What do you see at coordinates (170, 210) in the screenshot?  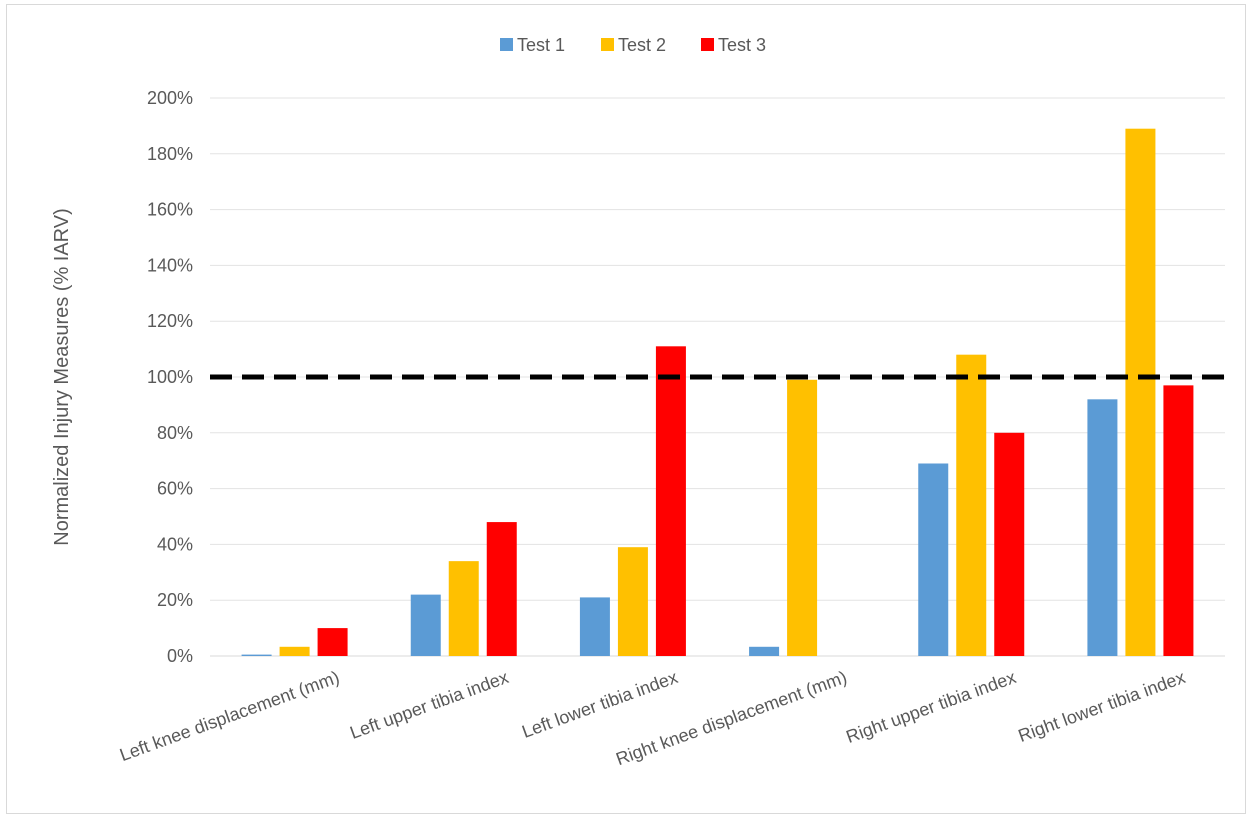 I see `y-tick-label: 160%` at bounding box center [170, 210].